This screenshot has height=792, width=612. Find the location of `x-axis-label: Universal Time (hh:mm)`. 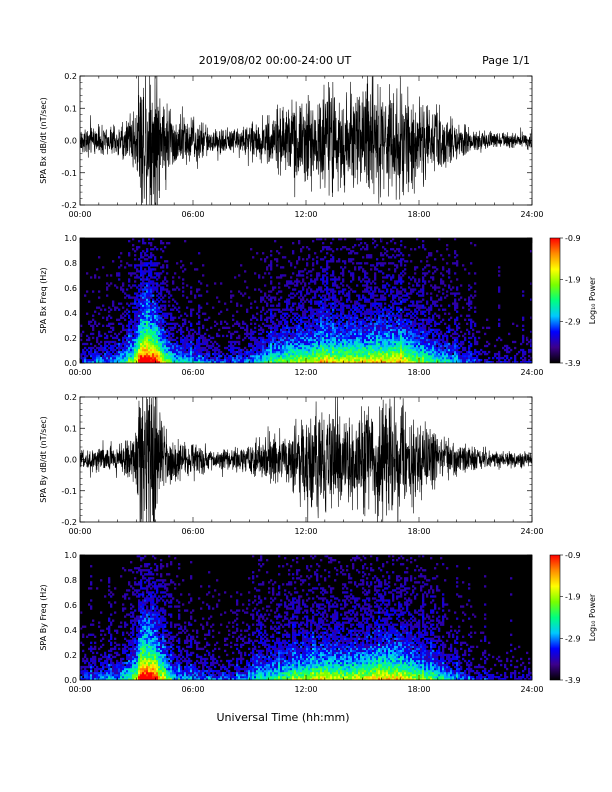

x-axis-label: Universal Time (hh:mm) is located at coordinates (283, 717).